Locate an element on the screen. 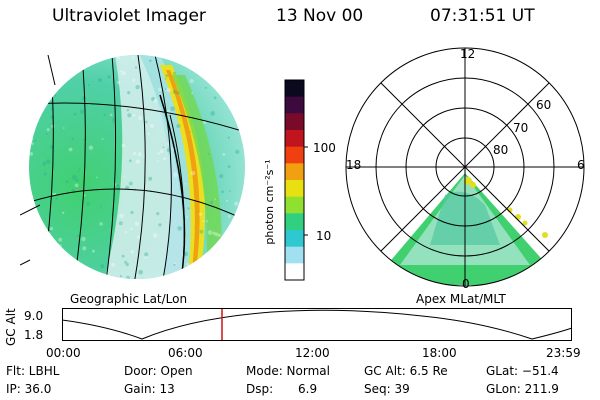  status-dsp-label: Dsp: is located at coordinates (260, 389).